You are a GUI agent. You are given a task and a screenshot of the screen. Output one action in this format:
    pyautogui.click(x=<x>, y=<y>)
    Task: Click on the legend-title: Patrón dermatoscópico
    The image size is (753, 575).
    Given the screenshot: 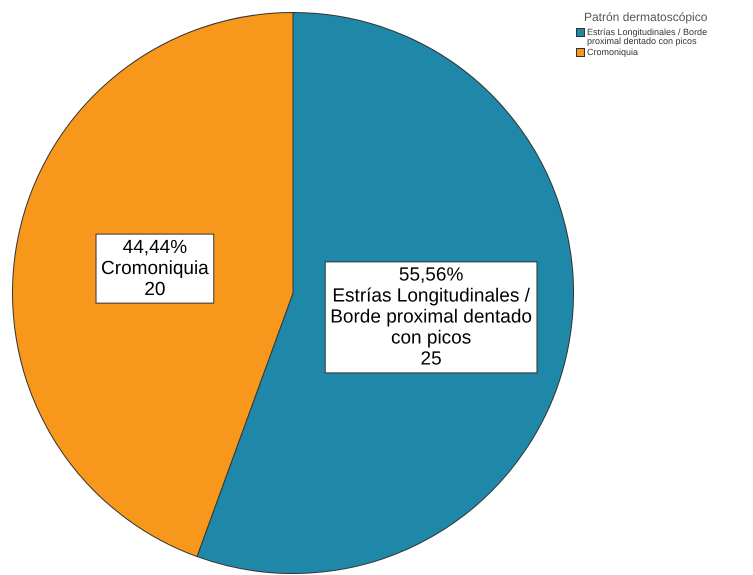 What is the action you would take?
    pyautogui.click(x=646, y=17)
    